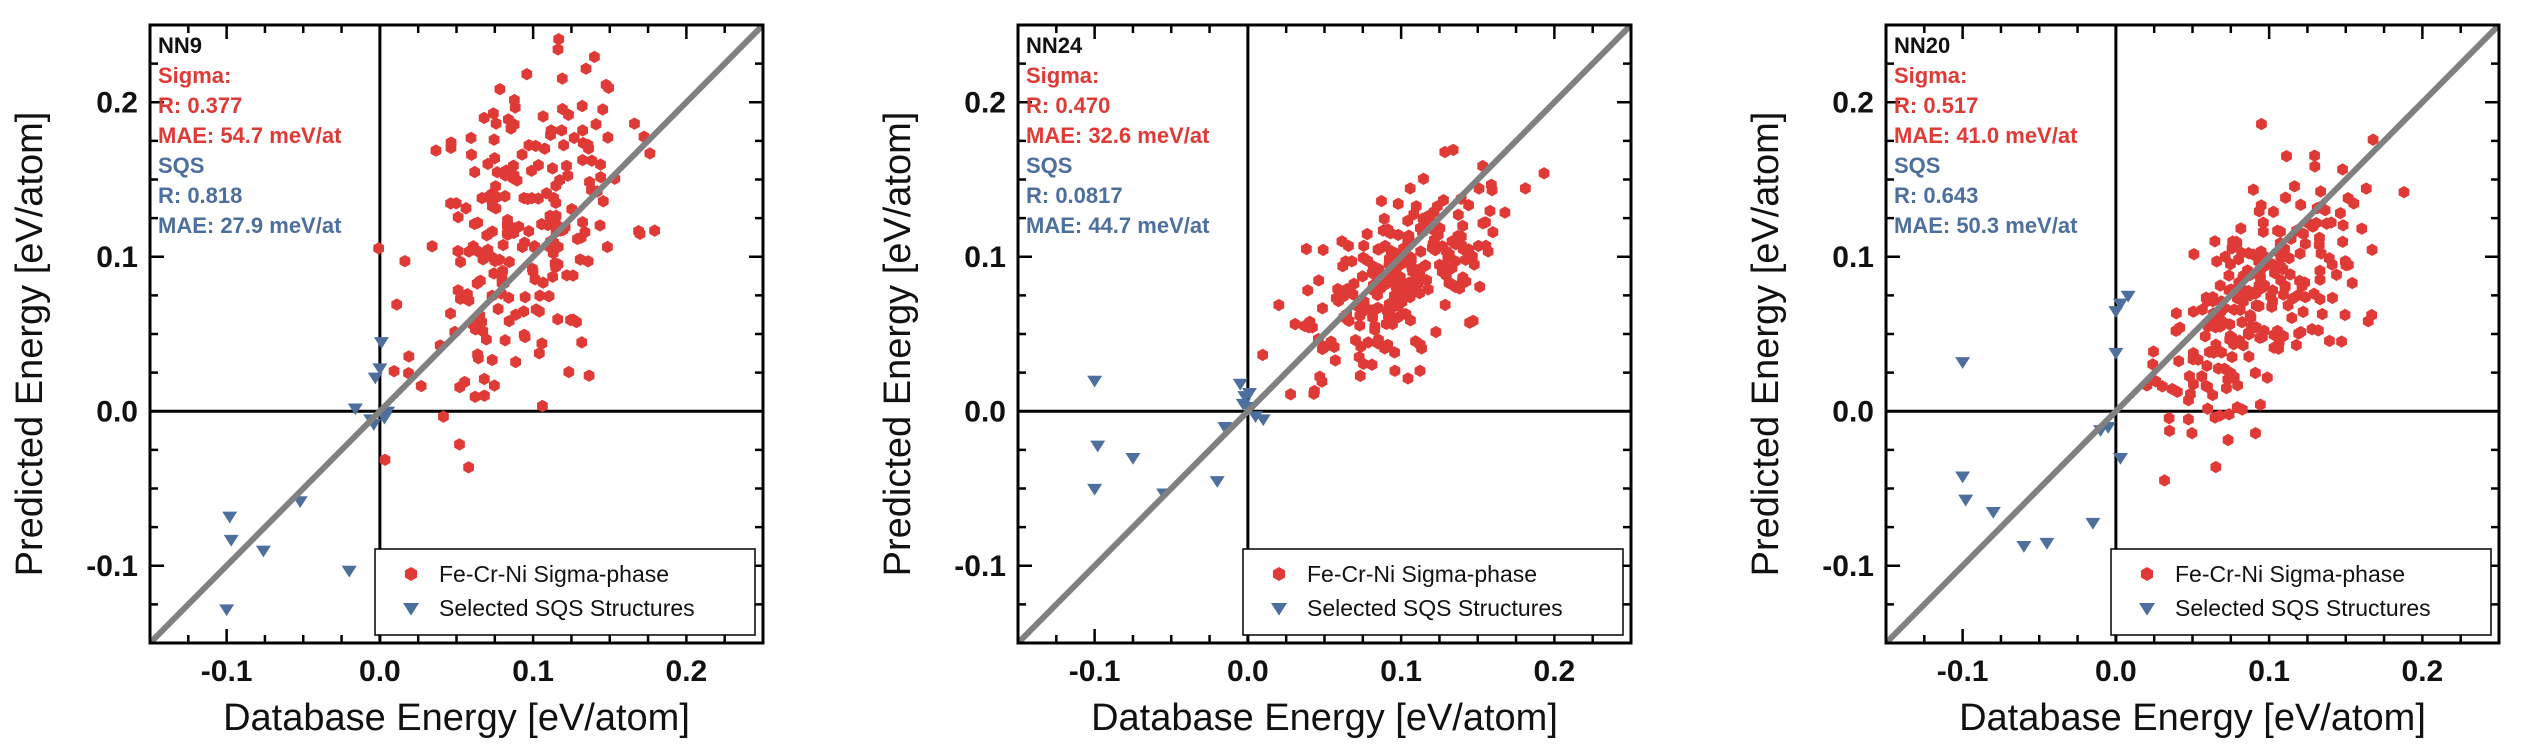 The height and width of the screenshot is (746, 2532). I want to click on stats-annotation: R: 0.517, so click(1936, 105).